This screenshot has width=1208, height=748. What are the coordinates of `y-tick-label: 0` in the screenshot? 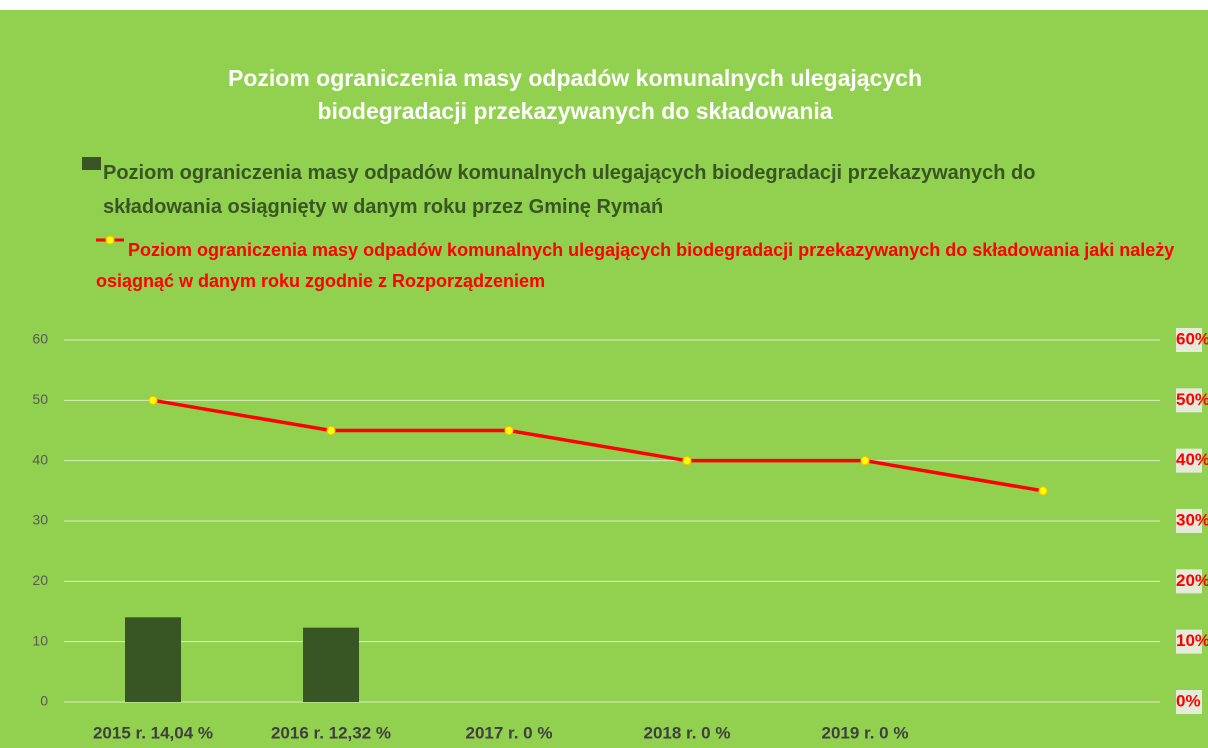 It's located at (44, 701).